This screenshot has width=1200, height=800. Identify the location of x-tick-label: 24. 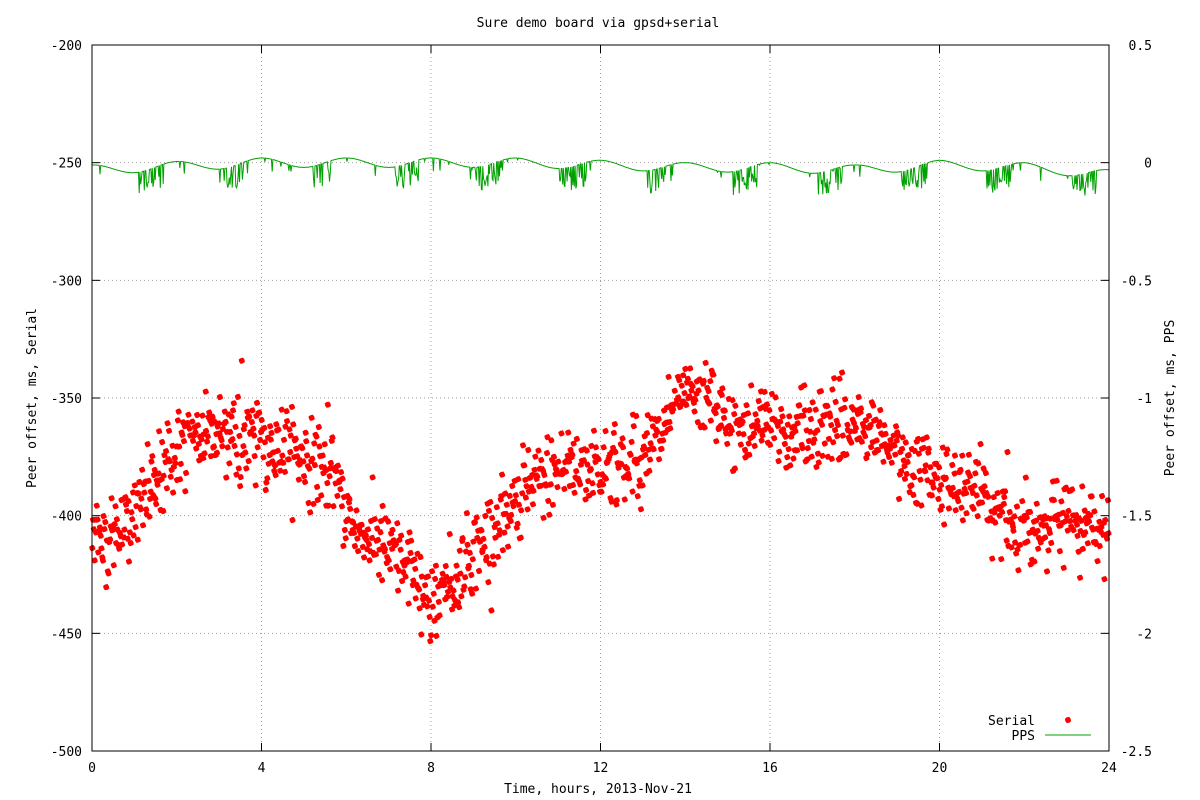
(1109, 768).